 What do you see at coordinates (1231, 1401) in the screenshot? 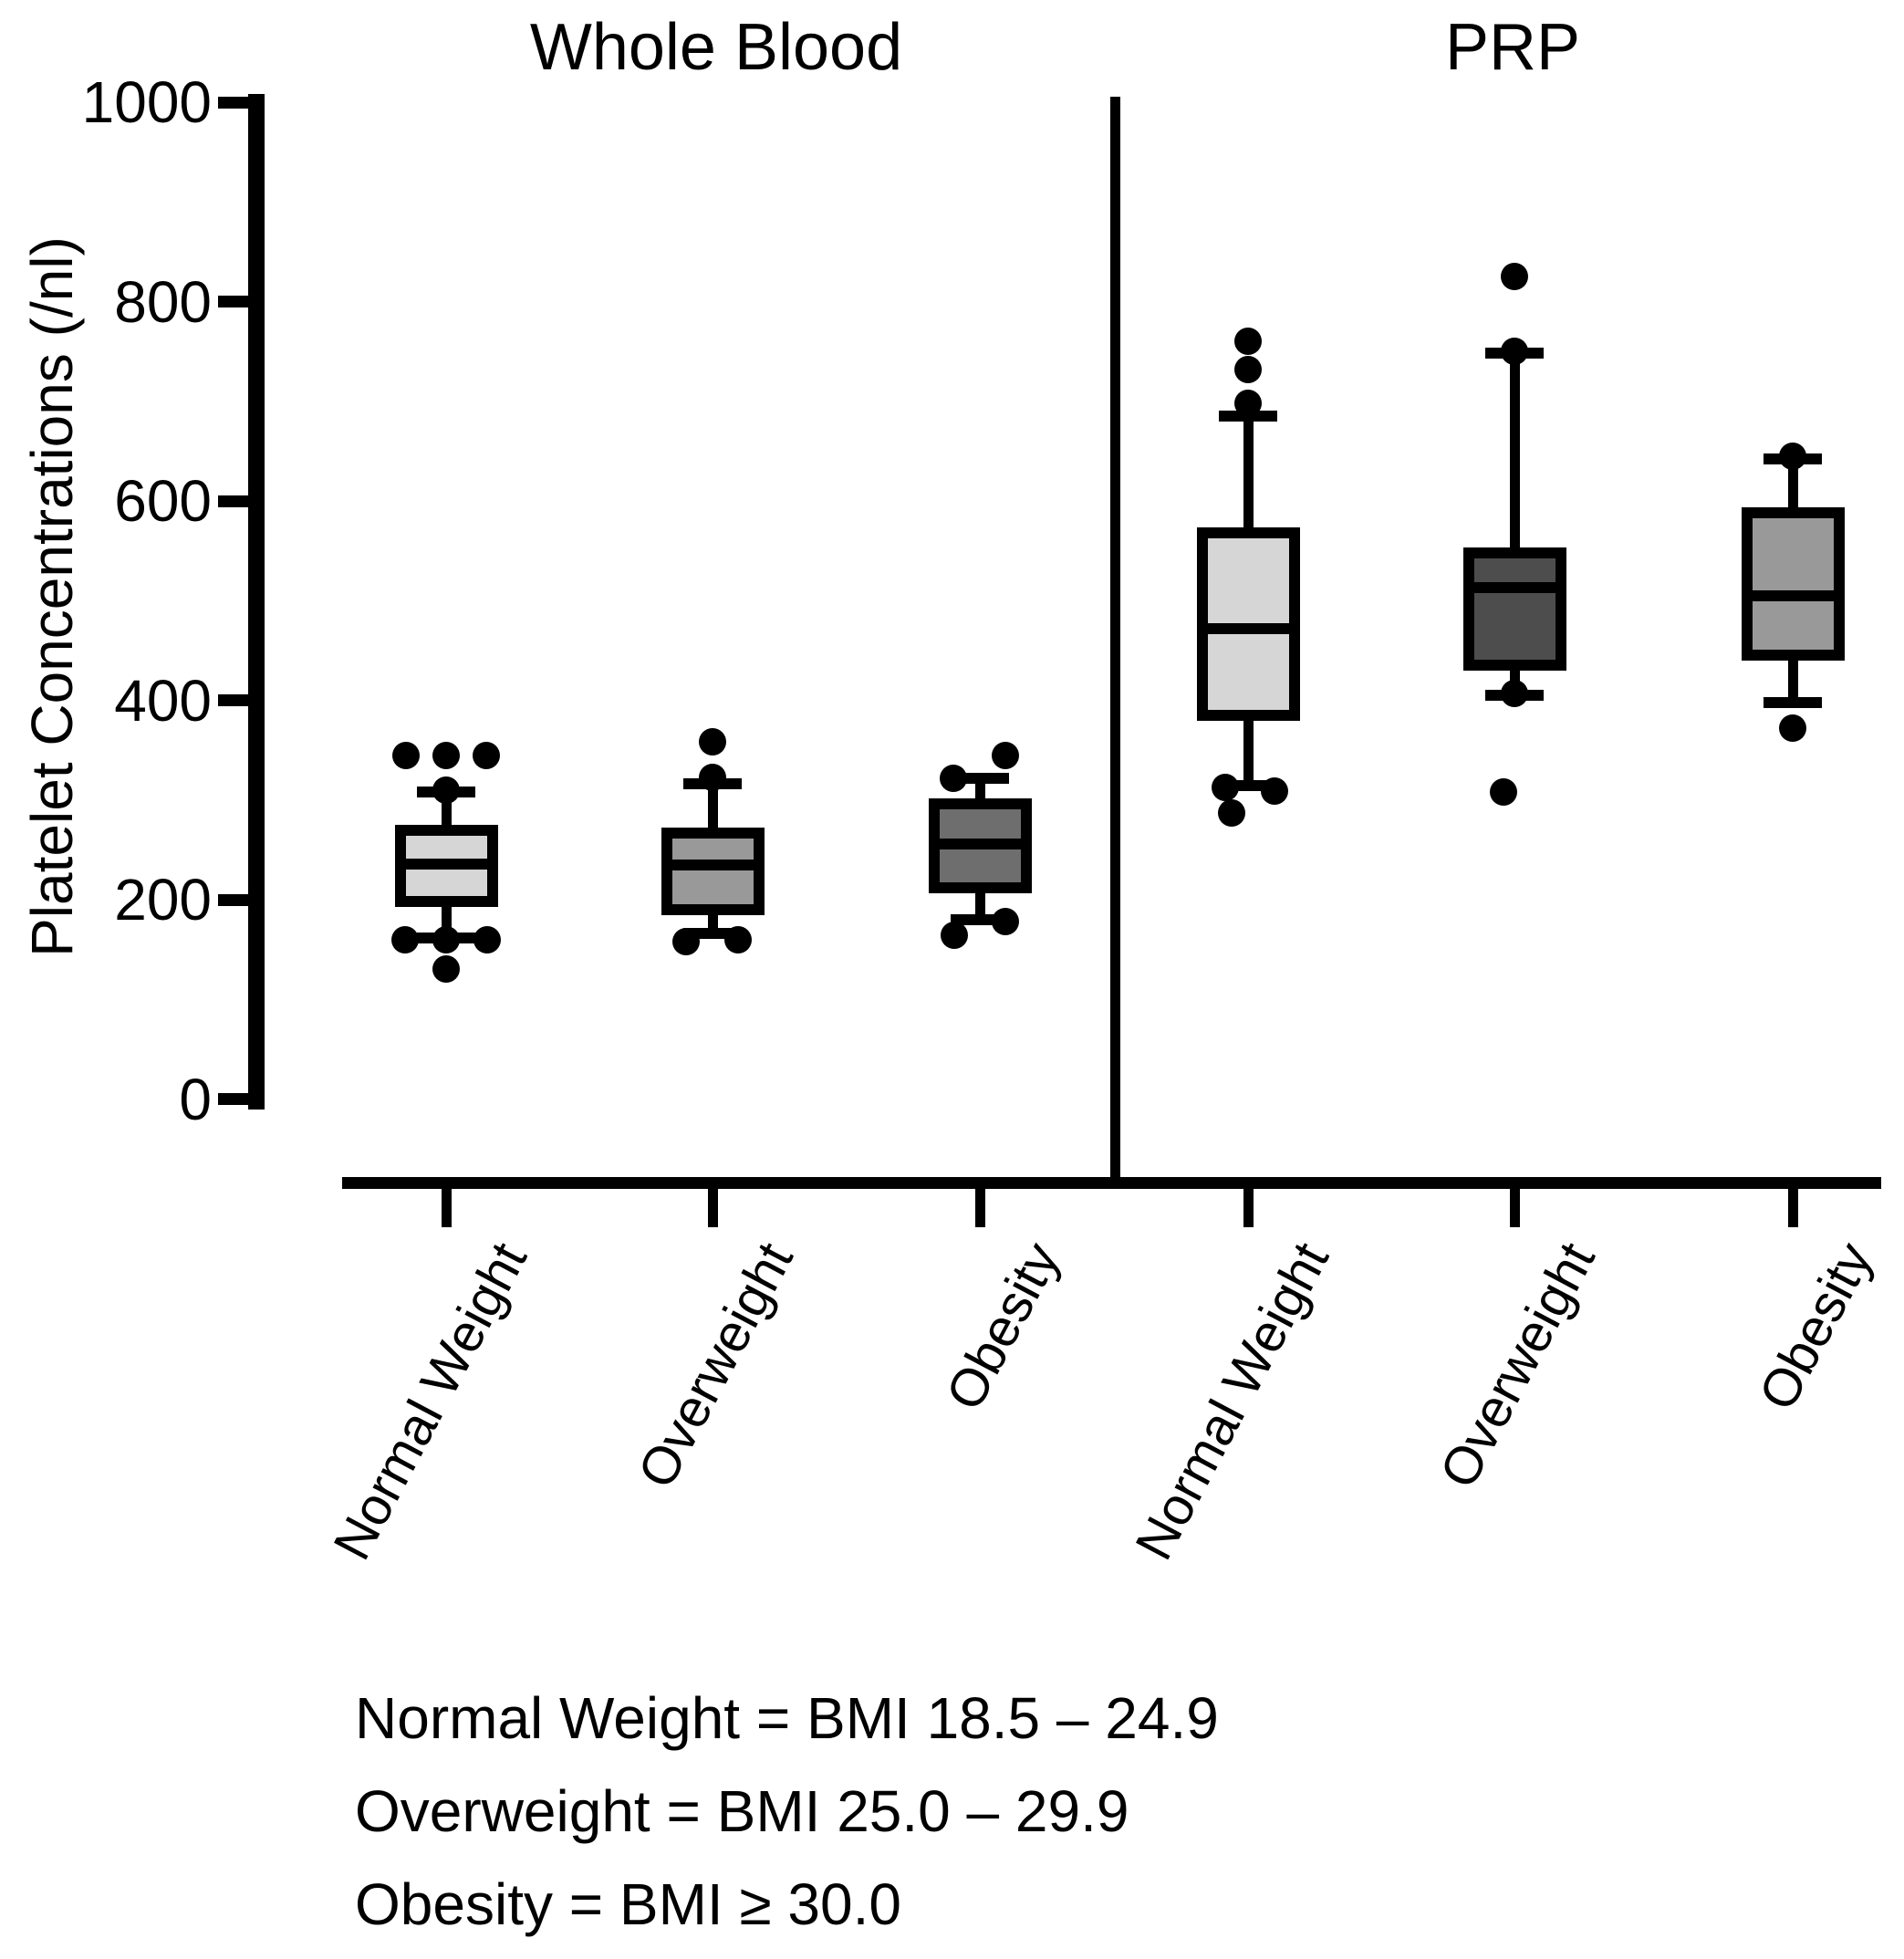
I see `x-category-label-prp-normal-weight: Normal Weight` at bounding box center [1231, 1401].